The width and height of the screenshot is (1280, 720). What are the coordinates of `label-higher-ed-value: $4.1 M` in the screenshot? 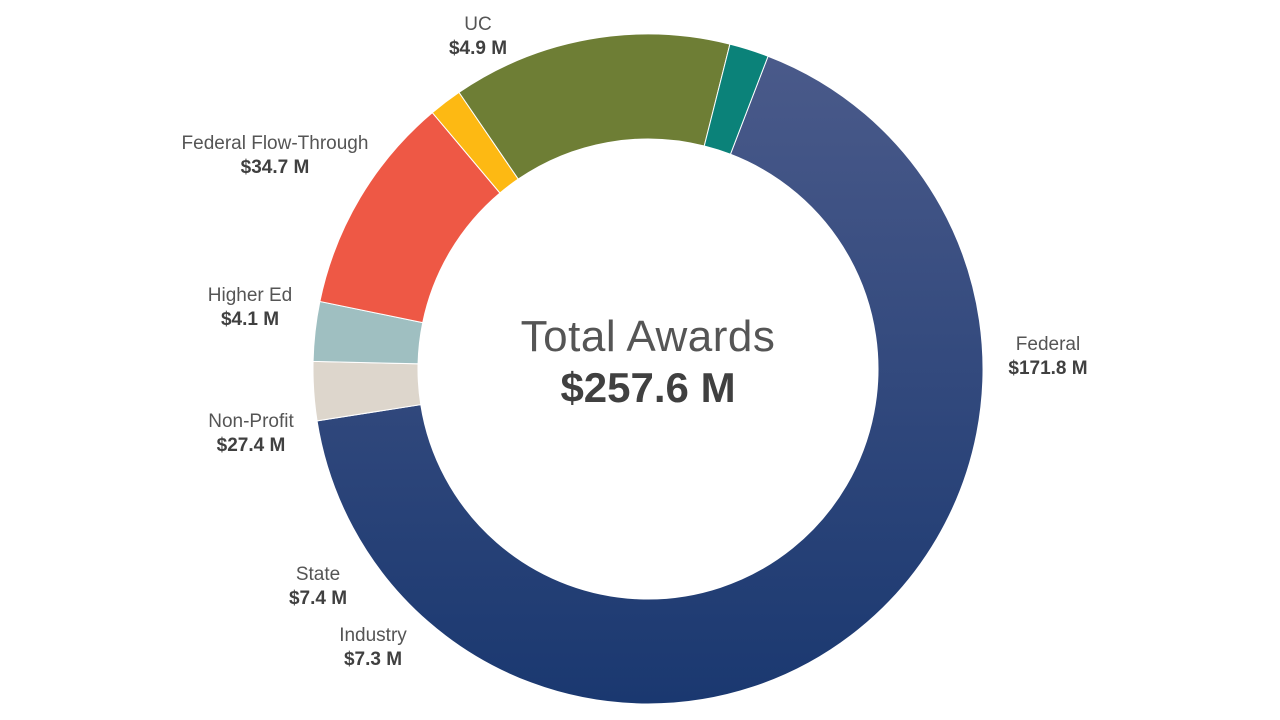 It's located at (250, 319).